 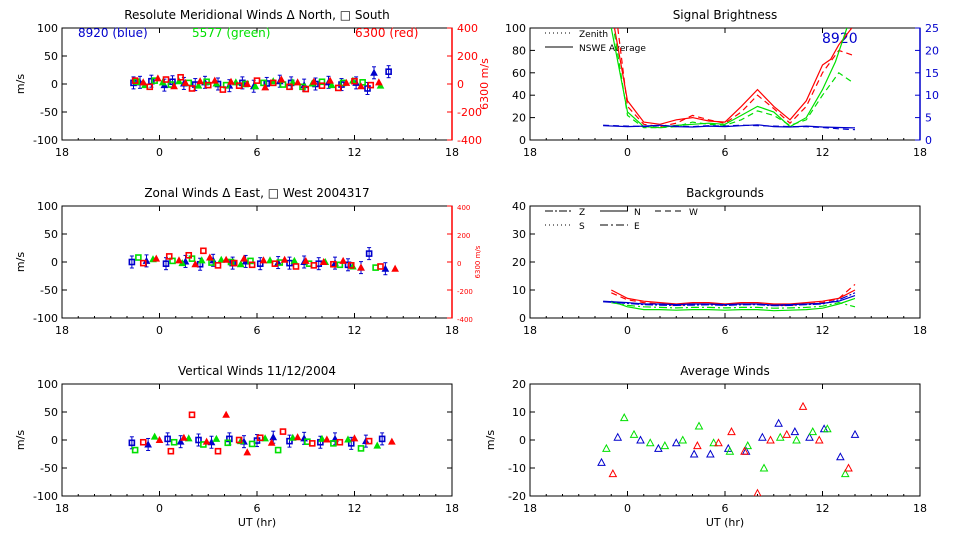 What do you see at coordinates (637, 213) in the screenshot?
I see `backgr-legend-label: N` at bounding box center [637, 213].